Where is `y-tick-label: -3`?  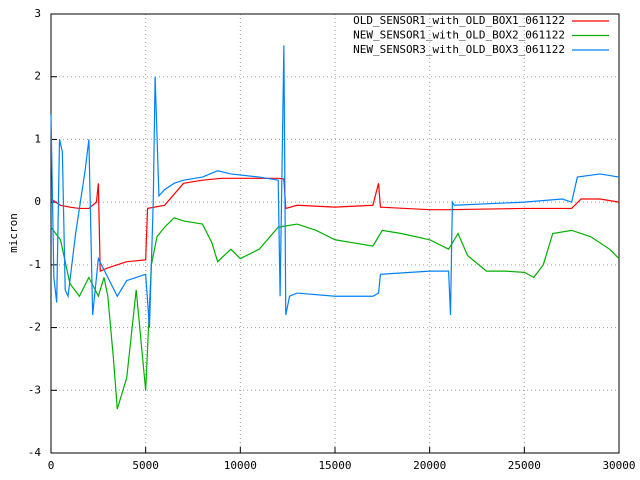
y-tick-label: -3 is located at coordinates (34, 389).